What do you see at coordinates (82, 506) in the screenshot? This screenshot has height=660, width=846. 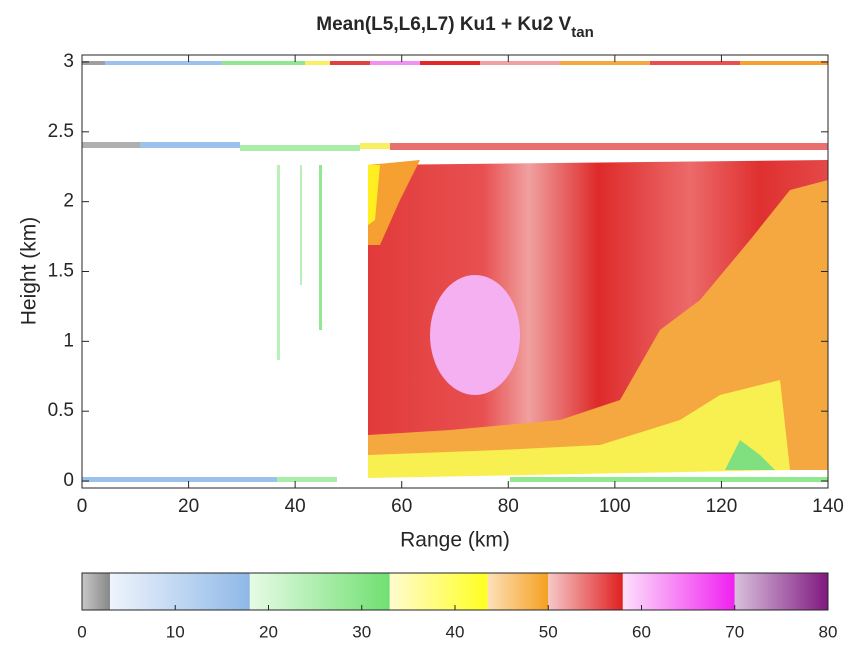 I see `x-tick-label: 0` at bounding box center [82, 506].